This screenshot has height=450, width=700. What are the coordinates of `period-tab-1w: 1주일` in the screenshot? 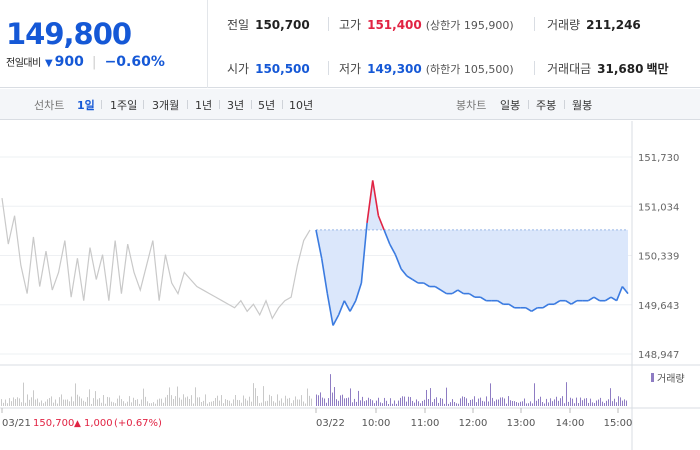 It's located at (124, 105).